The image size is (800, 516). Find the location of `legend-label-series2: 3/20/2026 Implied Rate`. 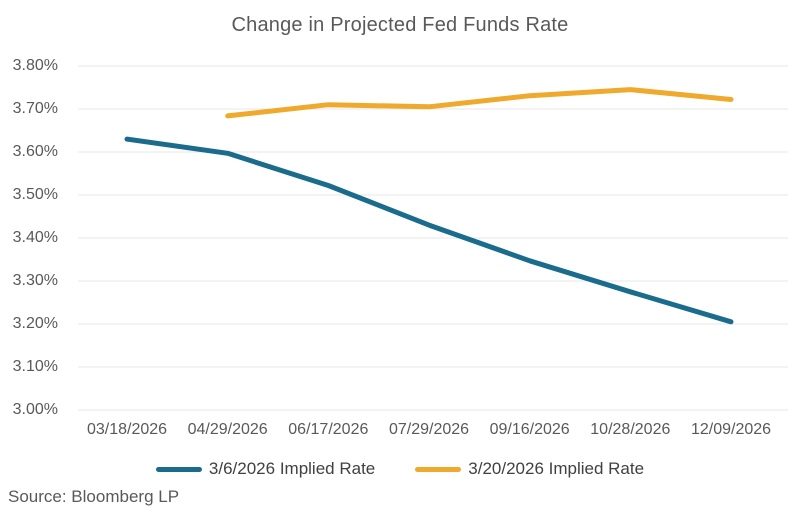

legend-label-series2: 3/20/2026 Implied Rate is located at coordinates (556, 468).